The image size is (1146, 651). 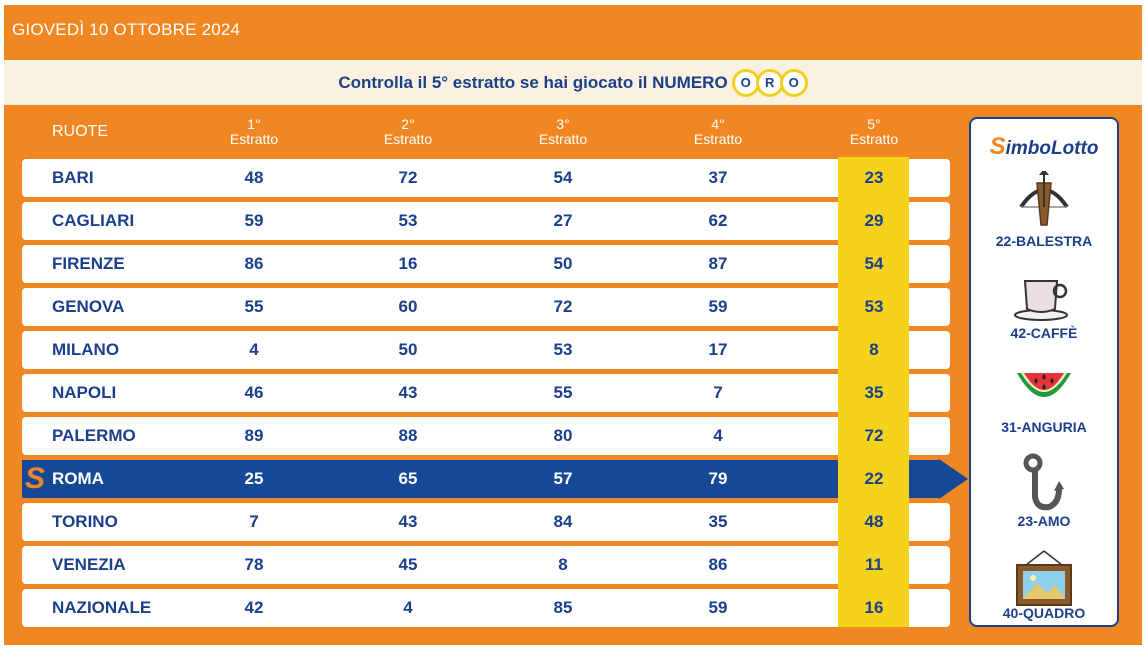 I want to click on watermelon-icon, so click(x=1044, y=385).